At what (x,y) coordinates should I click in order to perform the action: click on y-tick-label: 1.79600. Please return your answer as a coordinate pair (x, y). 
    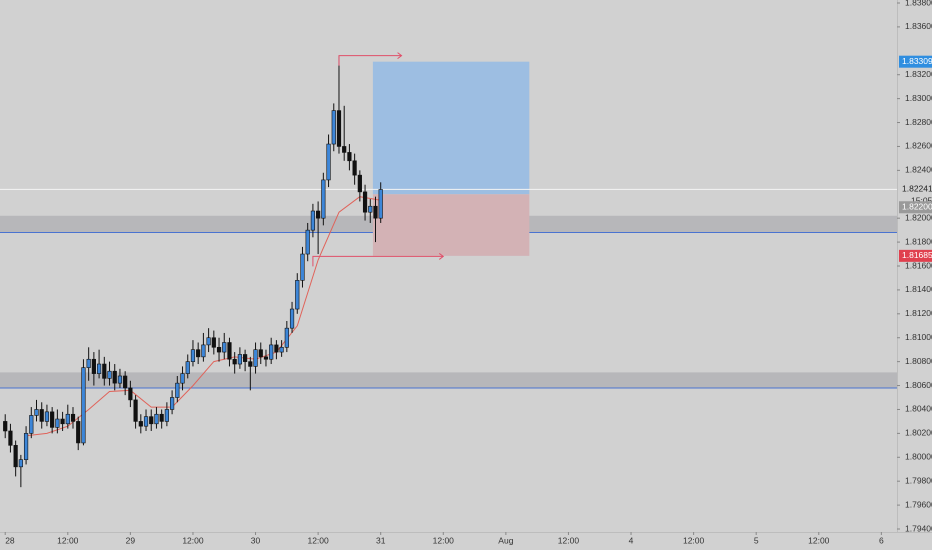
    Looking at the image, I should click on (918, 504).